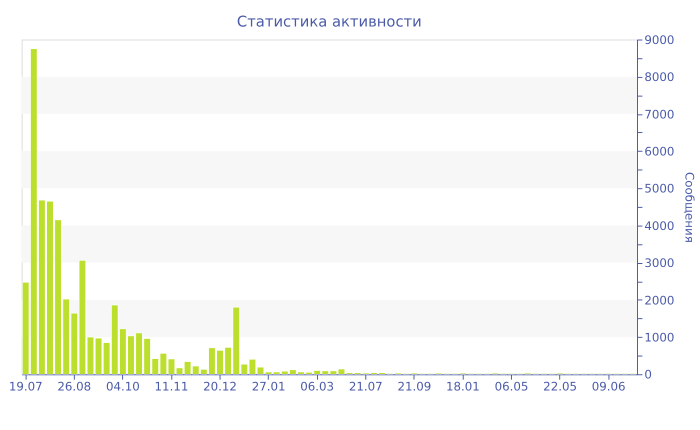 The width and height of the screenshot is (700, 430). I want to click on y-tick-label: 2000, so click(659, 300).